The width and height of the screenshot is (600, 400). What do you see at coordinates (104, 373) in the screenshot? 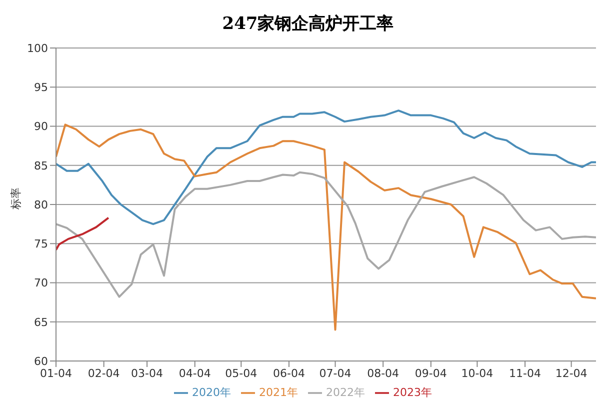
I see `x-tick-label: 02-04` at bounding box center [104, 373].